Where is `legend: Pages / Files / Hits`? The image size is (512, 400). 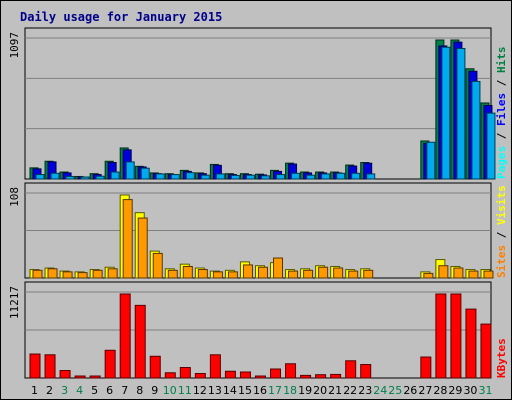
legend: Pages / Files / Hits is located at coordinates (501, 113).